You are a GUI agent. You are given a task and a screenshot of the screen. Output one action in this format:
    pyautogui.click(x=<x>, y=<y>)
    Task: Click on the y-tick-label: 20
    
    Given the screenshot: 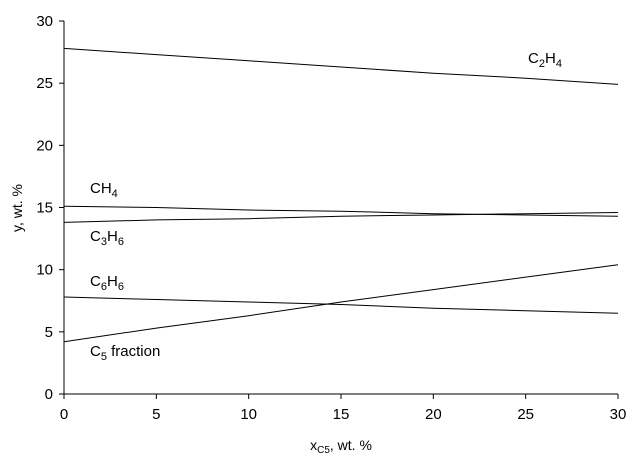 What is the action you would take?
    pyautogui.click(x=44, y=145)
    